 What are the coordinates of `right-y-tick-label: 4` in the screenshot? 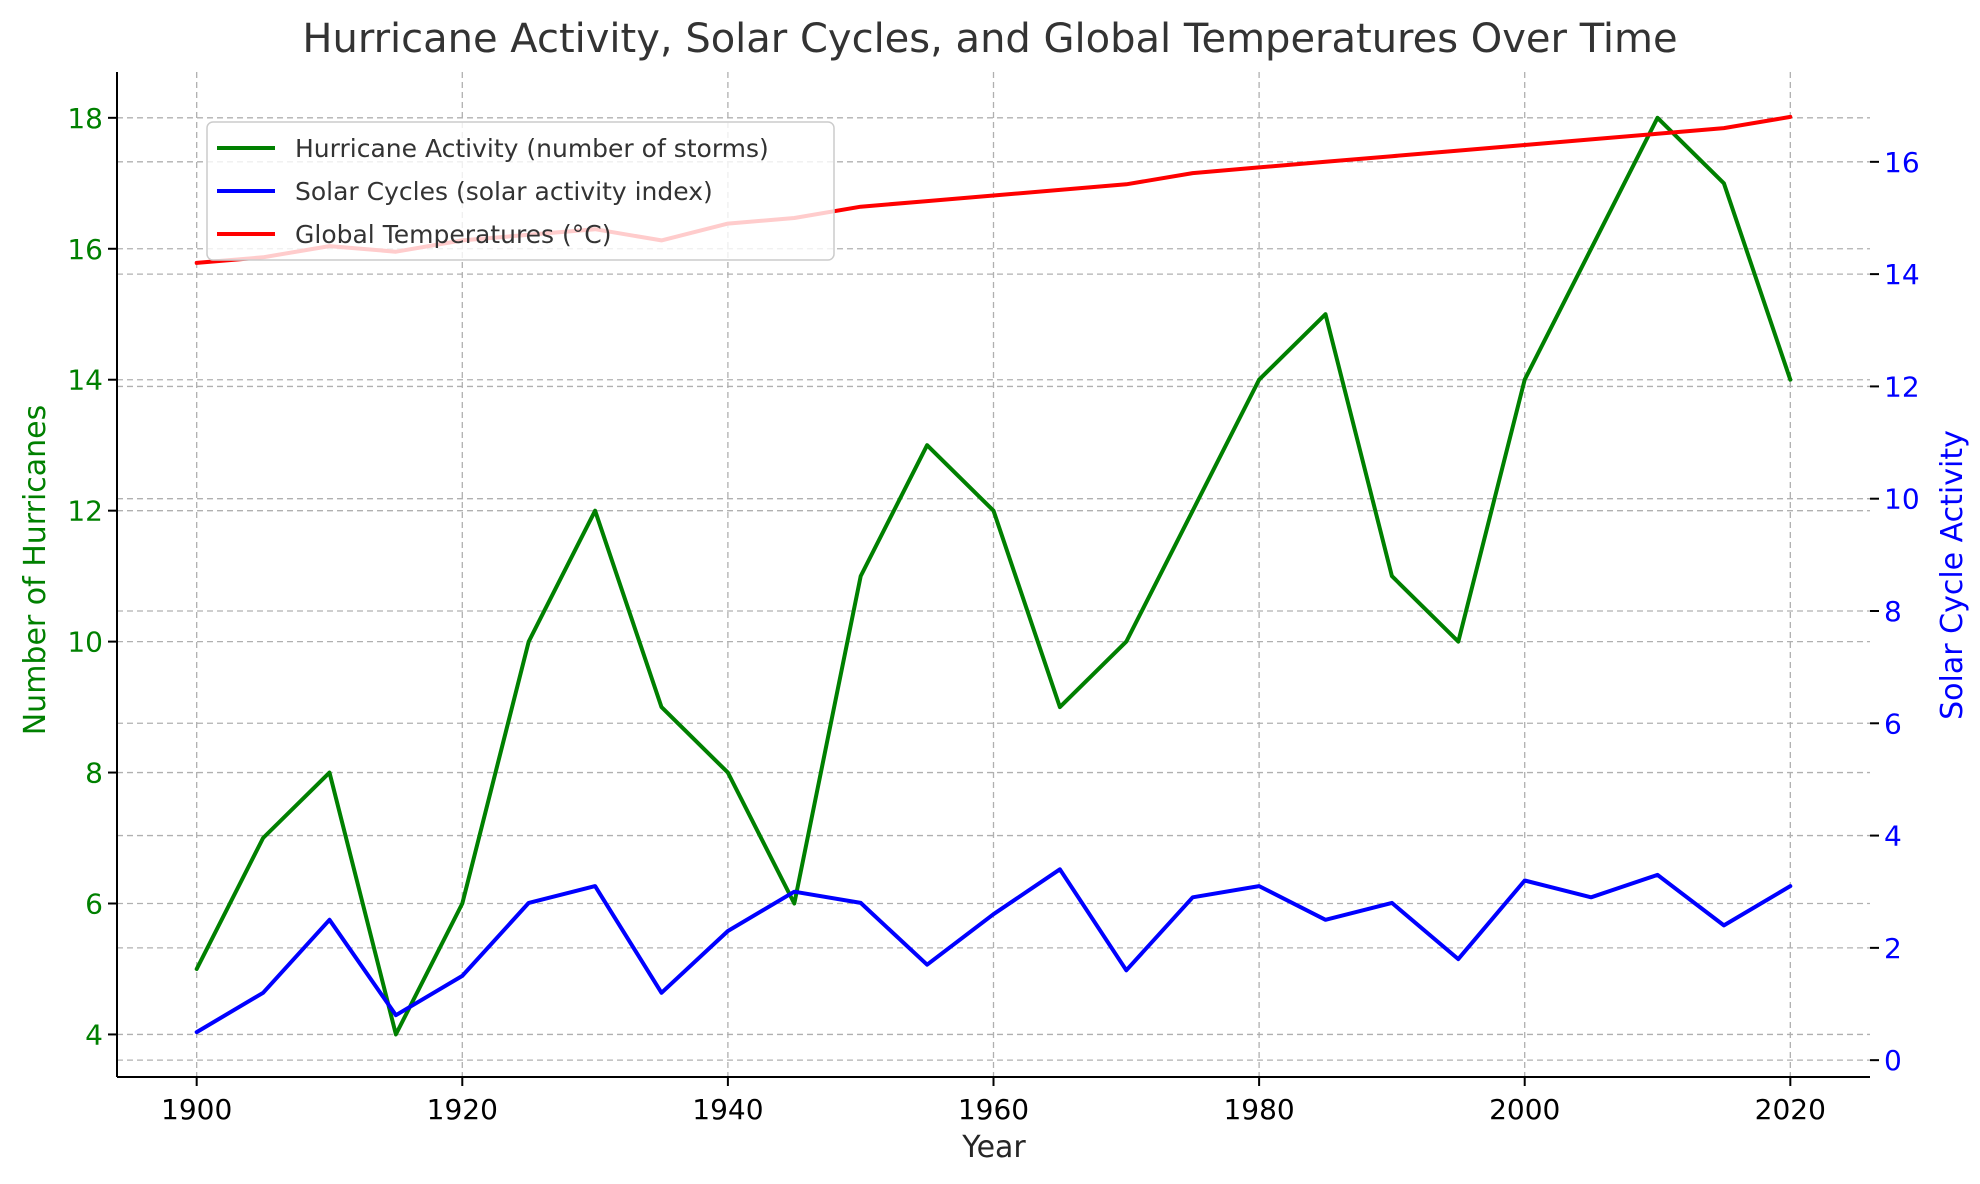 It's located at (1893, 836).